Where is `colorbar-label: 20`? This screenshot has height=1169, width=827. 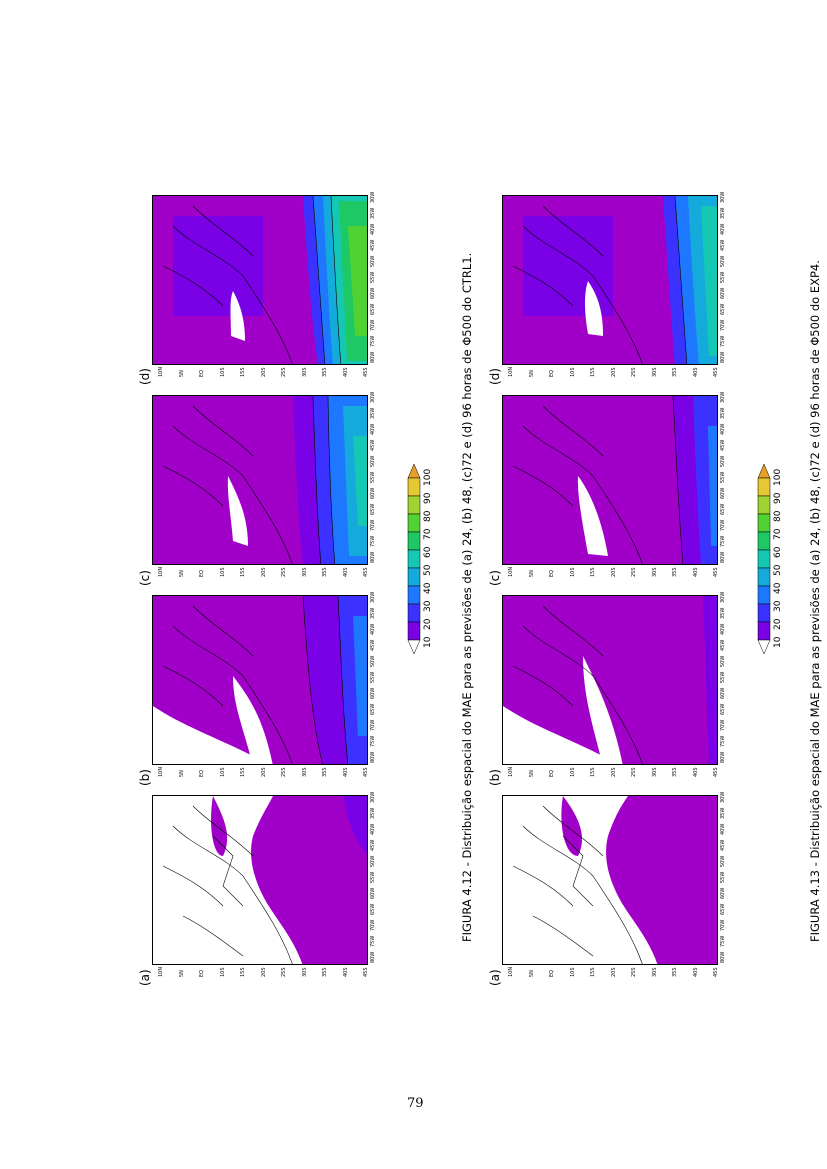 colorbar-label: 20 is located at coordinates (428, 624).